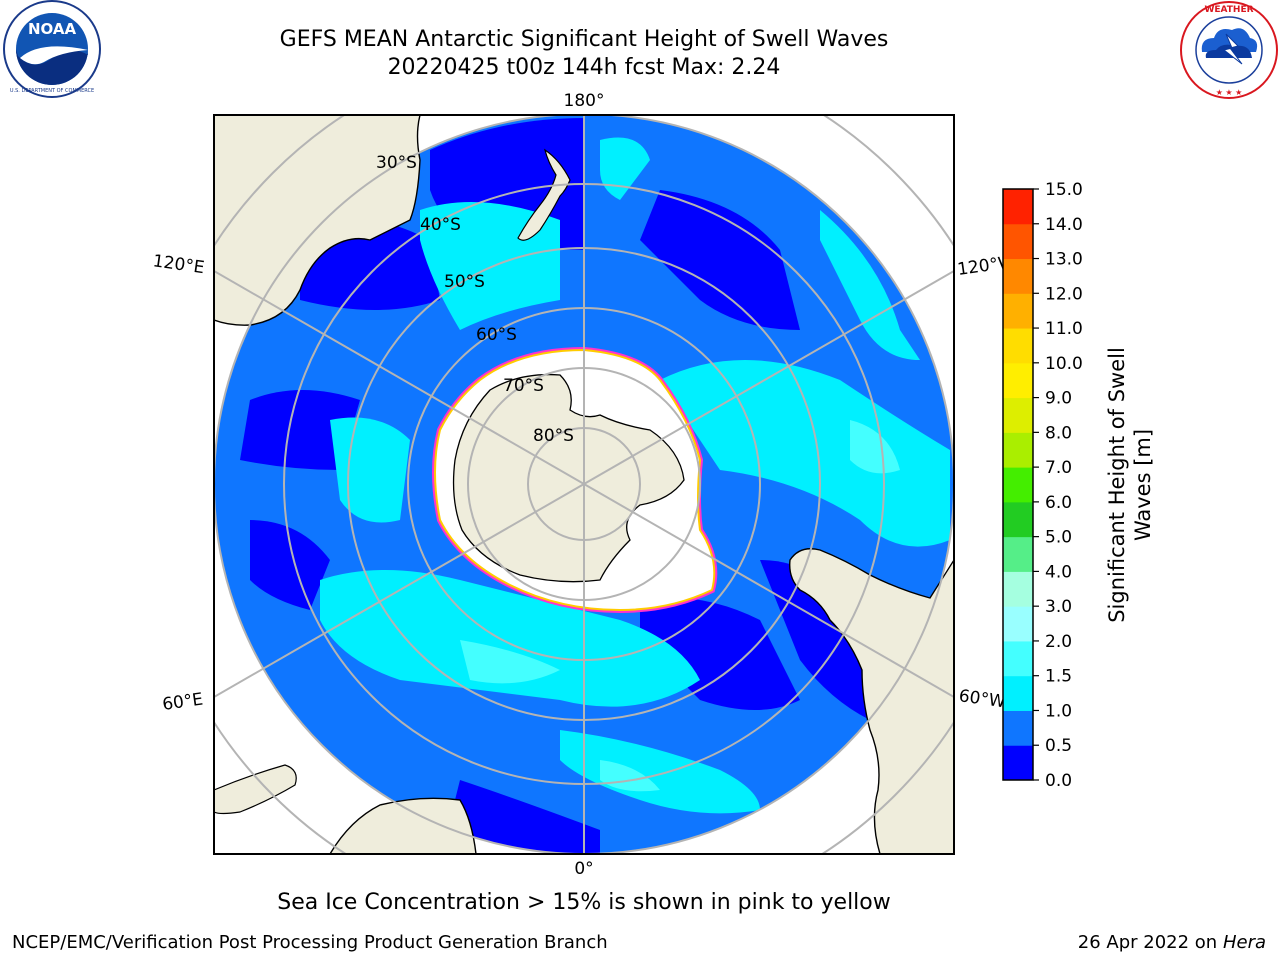 This screenshot has height=960, width=1280. What do you see at coordinates (1117, 485) in the screenshot?
I see `colorbar-label-line1: Significant Height of Swell` at bounding box center [1117, 485].